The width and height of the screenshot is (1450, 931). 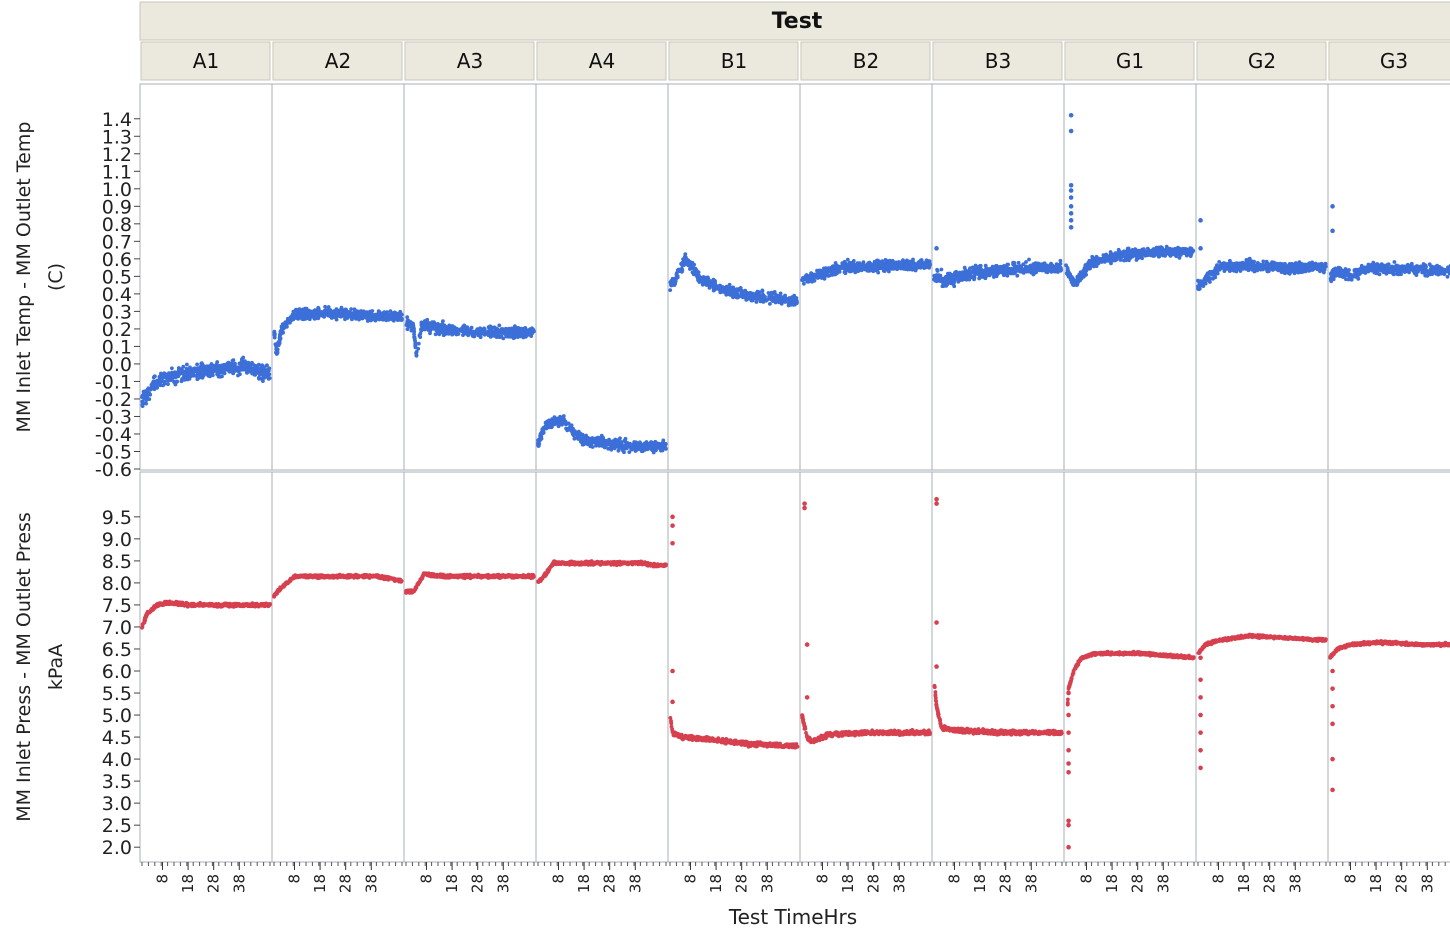 I want to click on panel-label-B1: B1, so click(x=734, y=61).